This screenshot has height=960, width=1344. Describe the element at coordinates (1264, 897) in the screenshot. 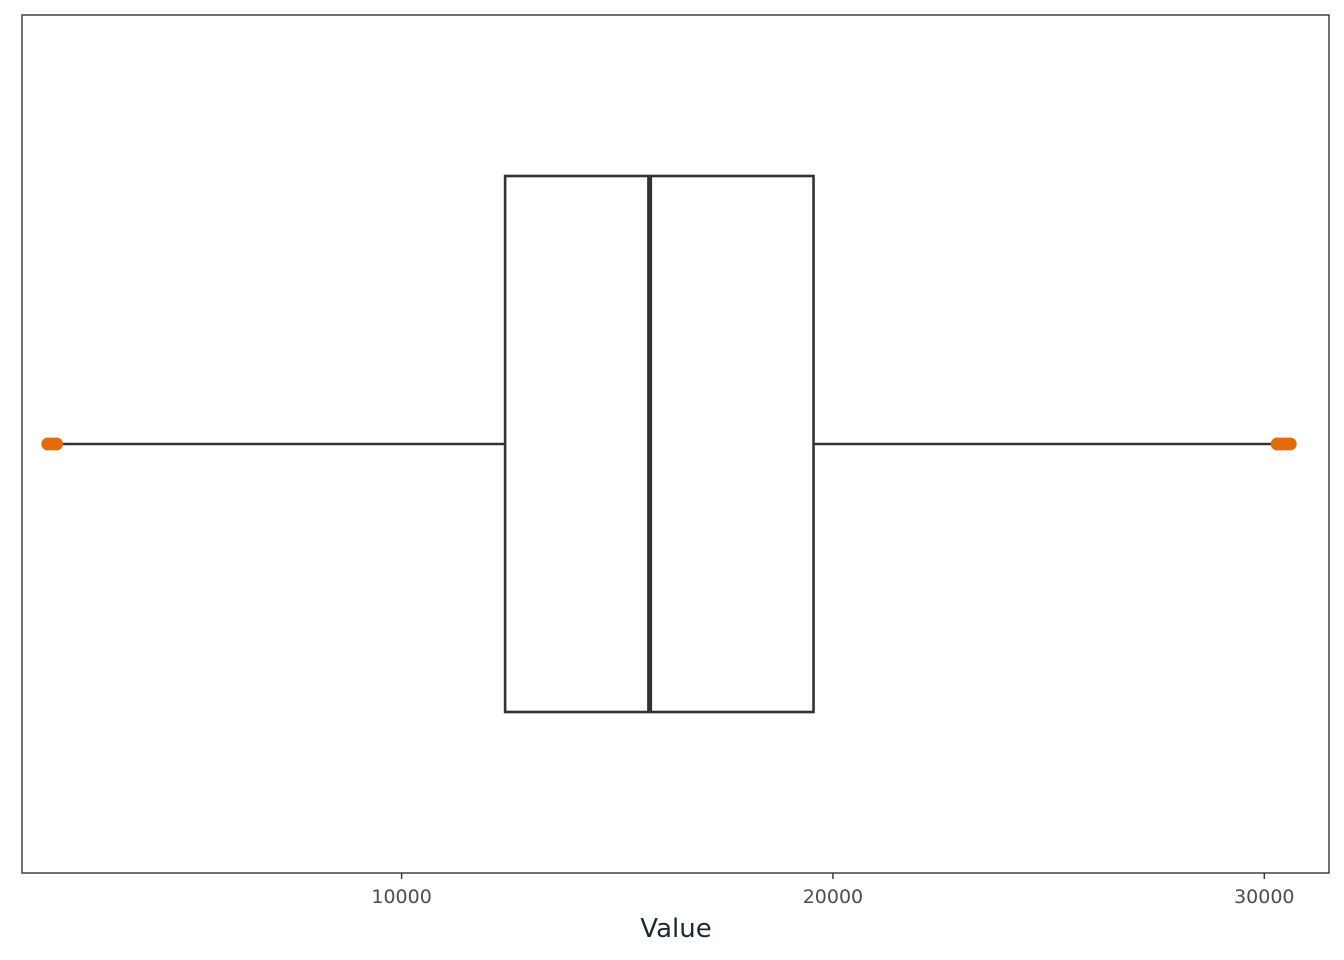

I see `x-tick-label: 30000` at that location.